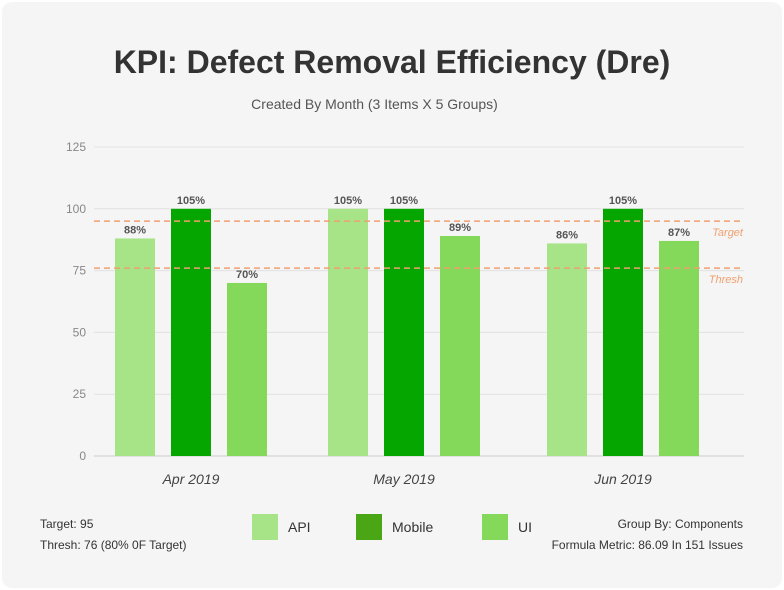 The width and height of the screenshot is (784, 590). I want to click on bar-api-apr-2019, so click(135, 347).